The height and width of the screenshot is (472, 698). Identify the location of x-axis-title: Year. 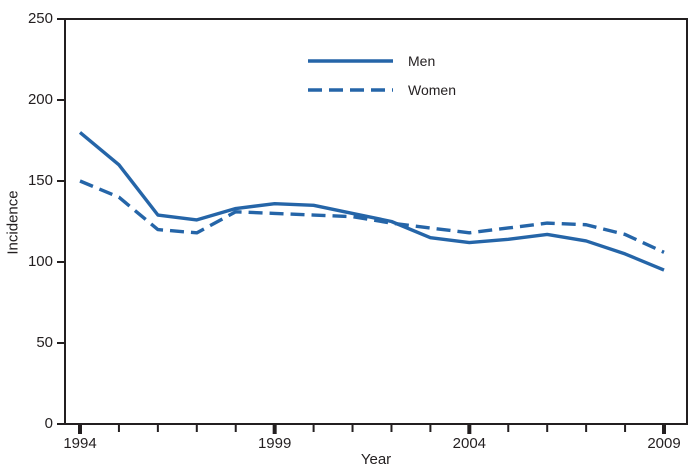
(376, 459).